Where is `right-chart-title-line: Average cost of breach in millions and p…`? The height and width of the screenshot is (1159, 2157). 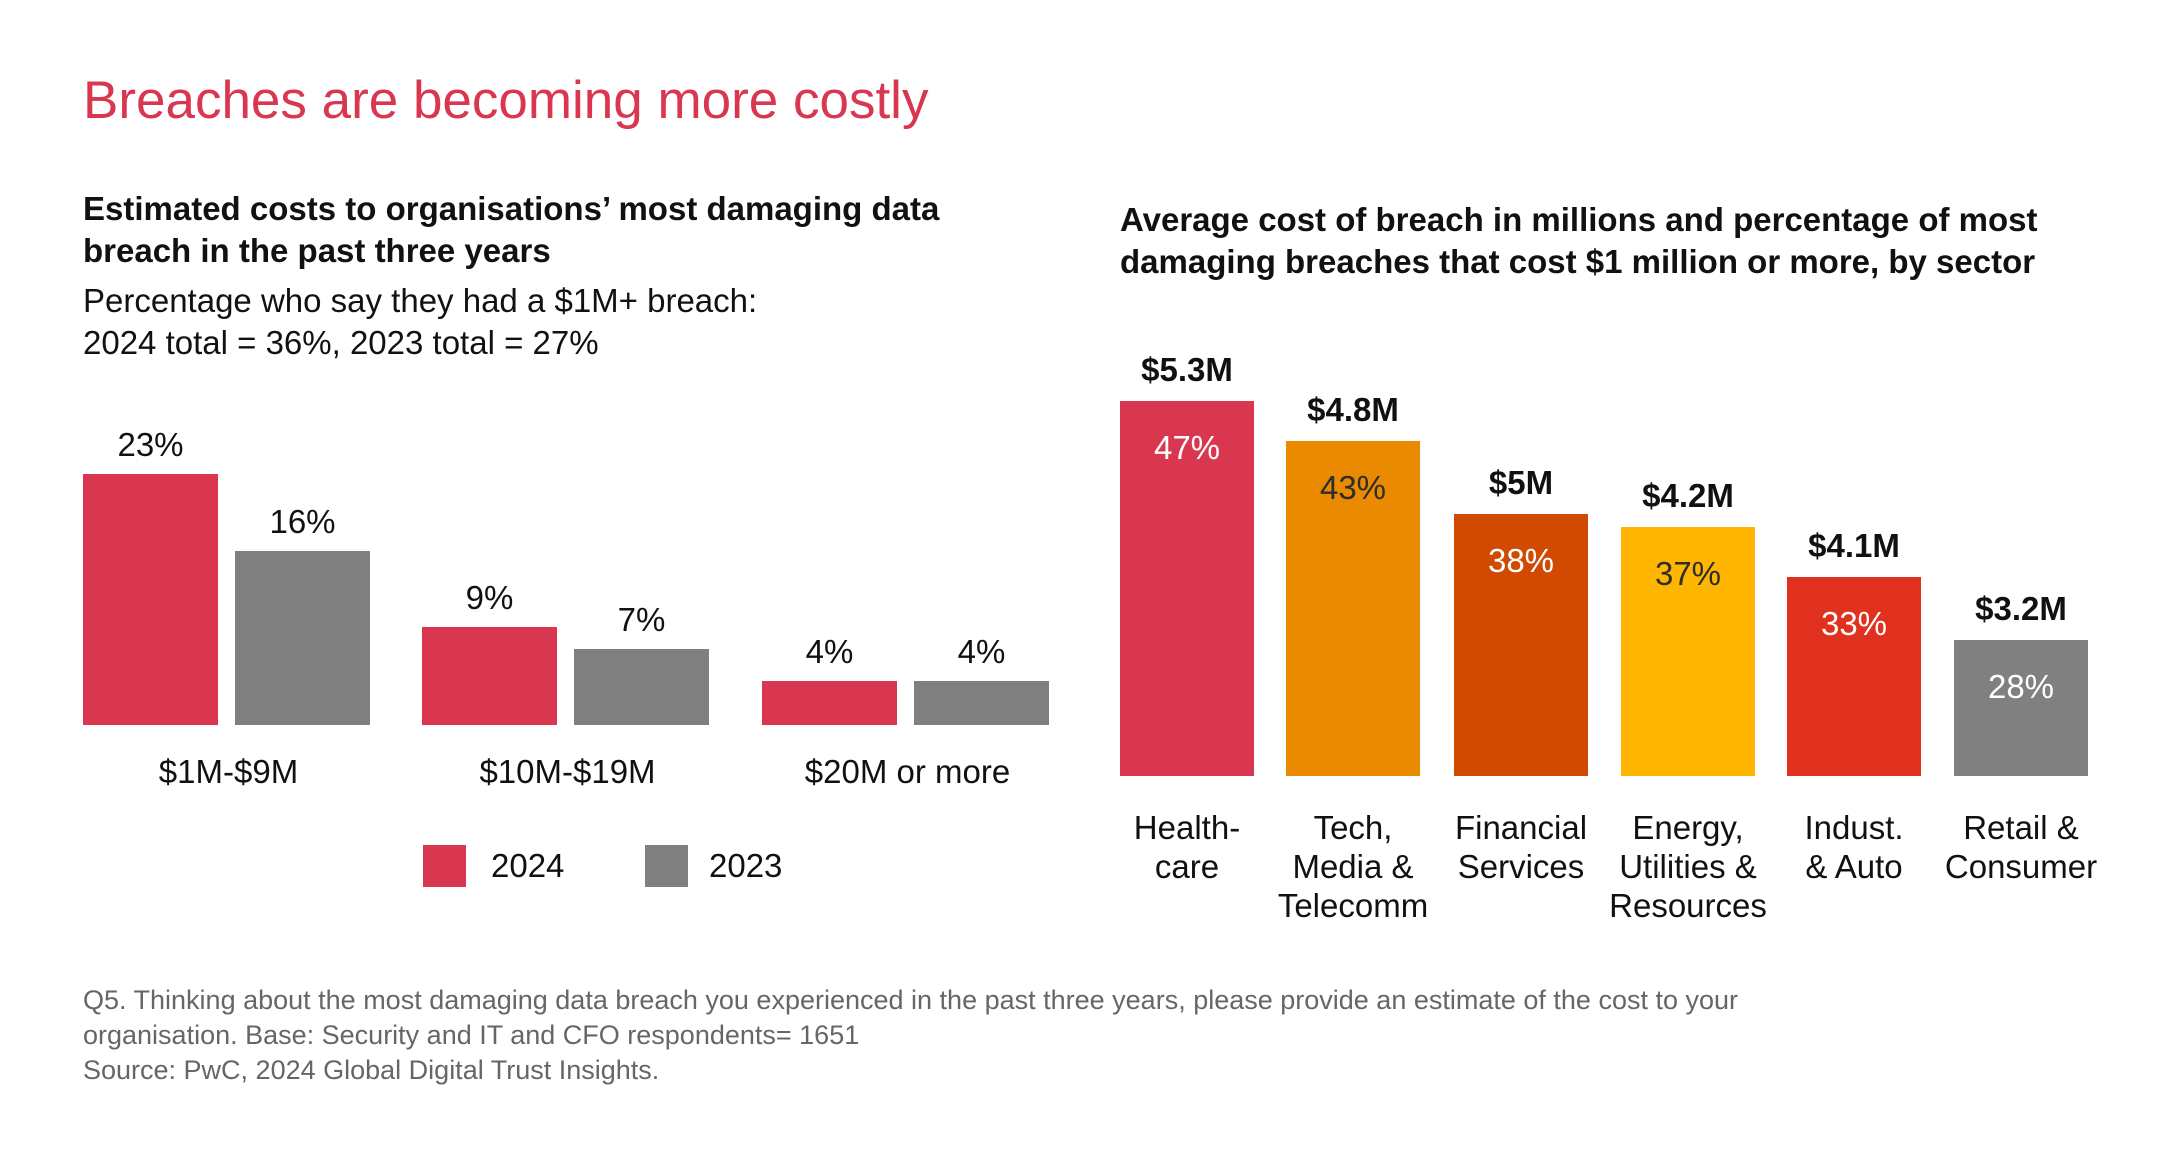 right-chart-title-line: Average cost of breach in millions and p… is located at coordinates (1579, 219).